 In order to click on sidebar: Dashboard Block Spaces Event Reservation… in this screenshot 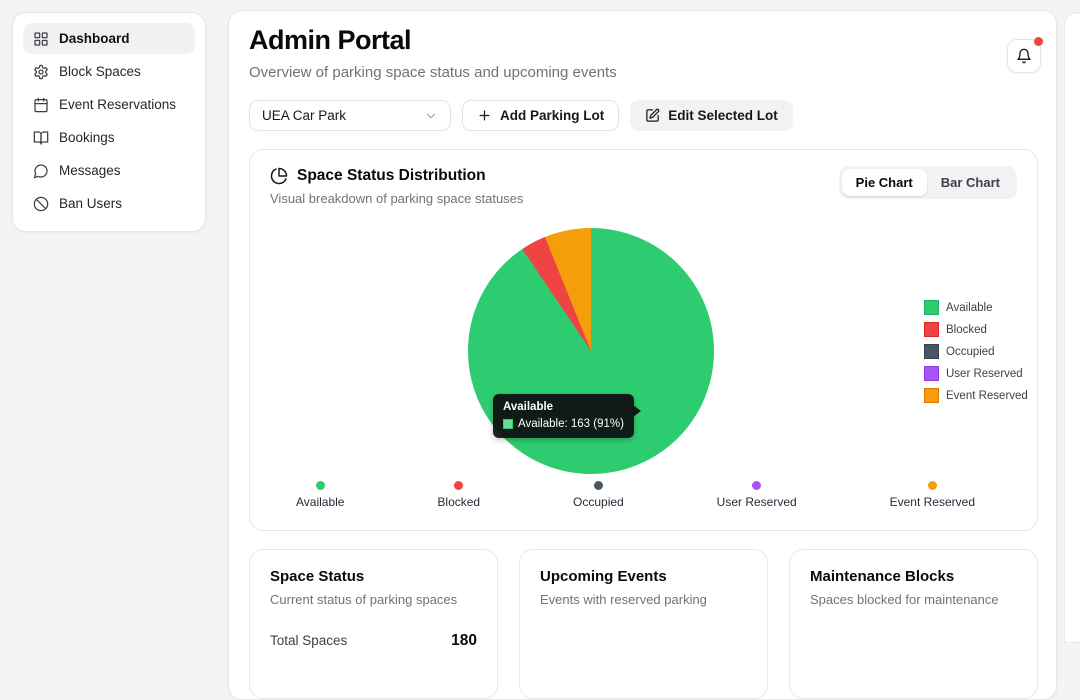, I will do `click(109, 122)`.